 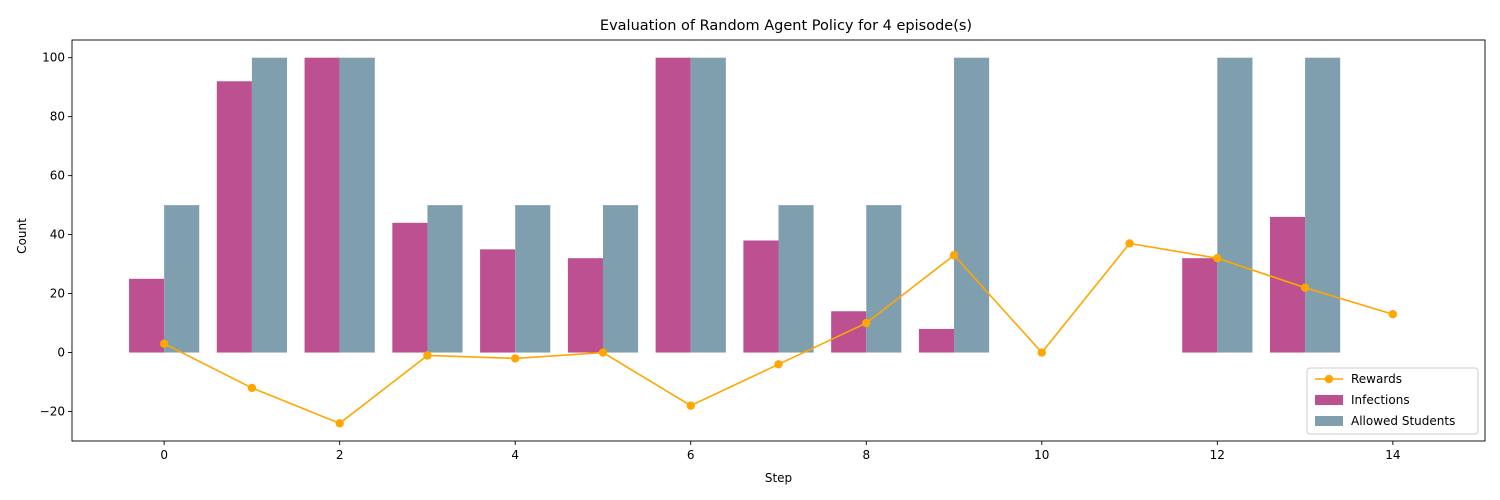 What do you see at coordinates (780, 451) in the screenshot?
I see `x-axis: 0 2 4 6 8 10 12 14` at bounding box center [780, 451].